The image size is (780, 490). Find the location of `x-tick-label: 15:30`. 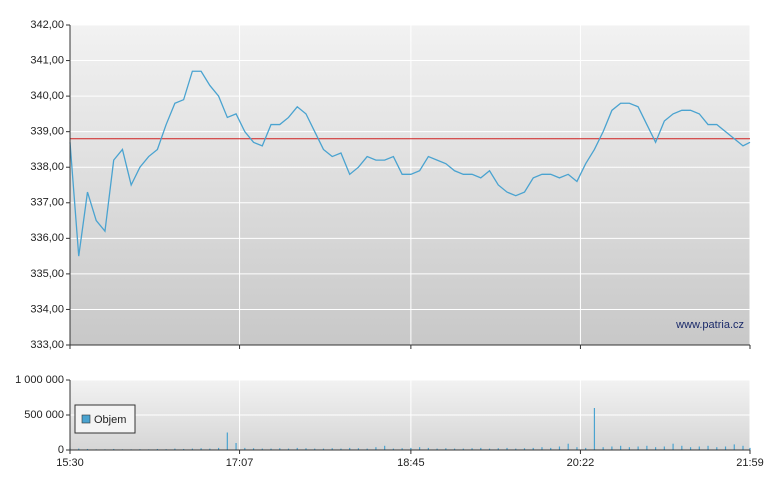

x-tick-label: 15:30 is located at coordinates (70, 463).